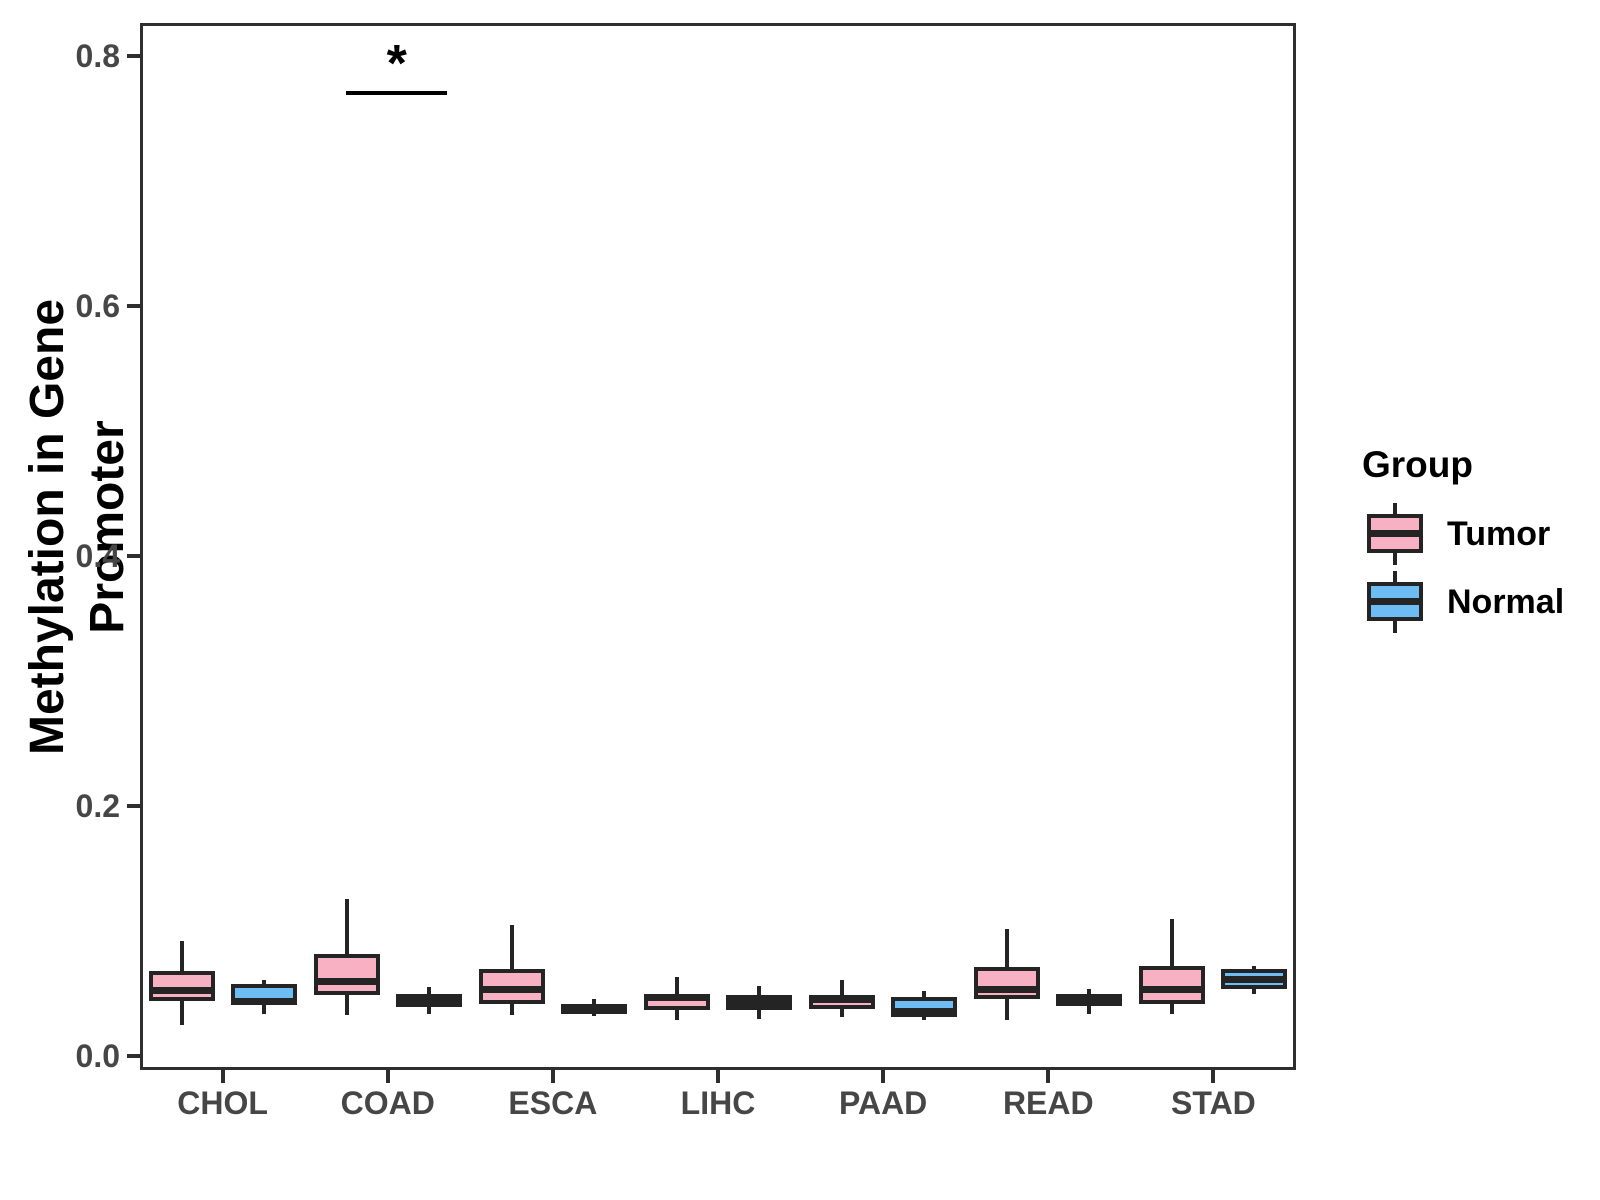 Image resolution: width=1600 pixels, height=1200 pixels. Describe the element at coordinates (718, 1103) in the screenshot. I see `x-tick-label-LIHC: LIHC` at that location.